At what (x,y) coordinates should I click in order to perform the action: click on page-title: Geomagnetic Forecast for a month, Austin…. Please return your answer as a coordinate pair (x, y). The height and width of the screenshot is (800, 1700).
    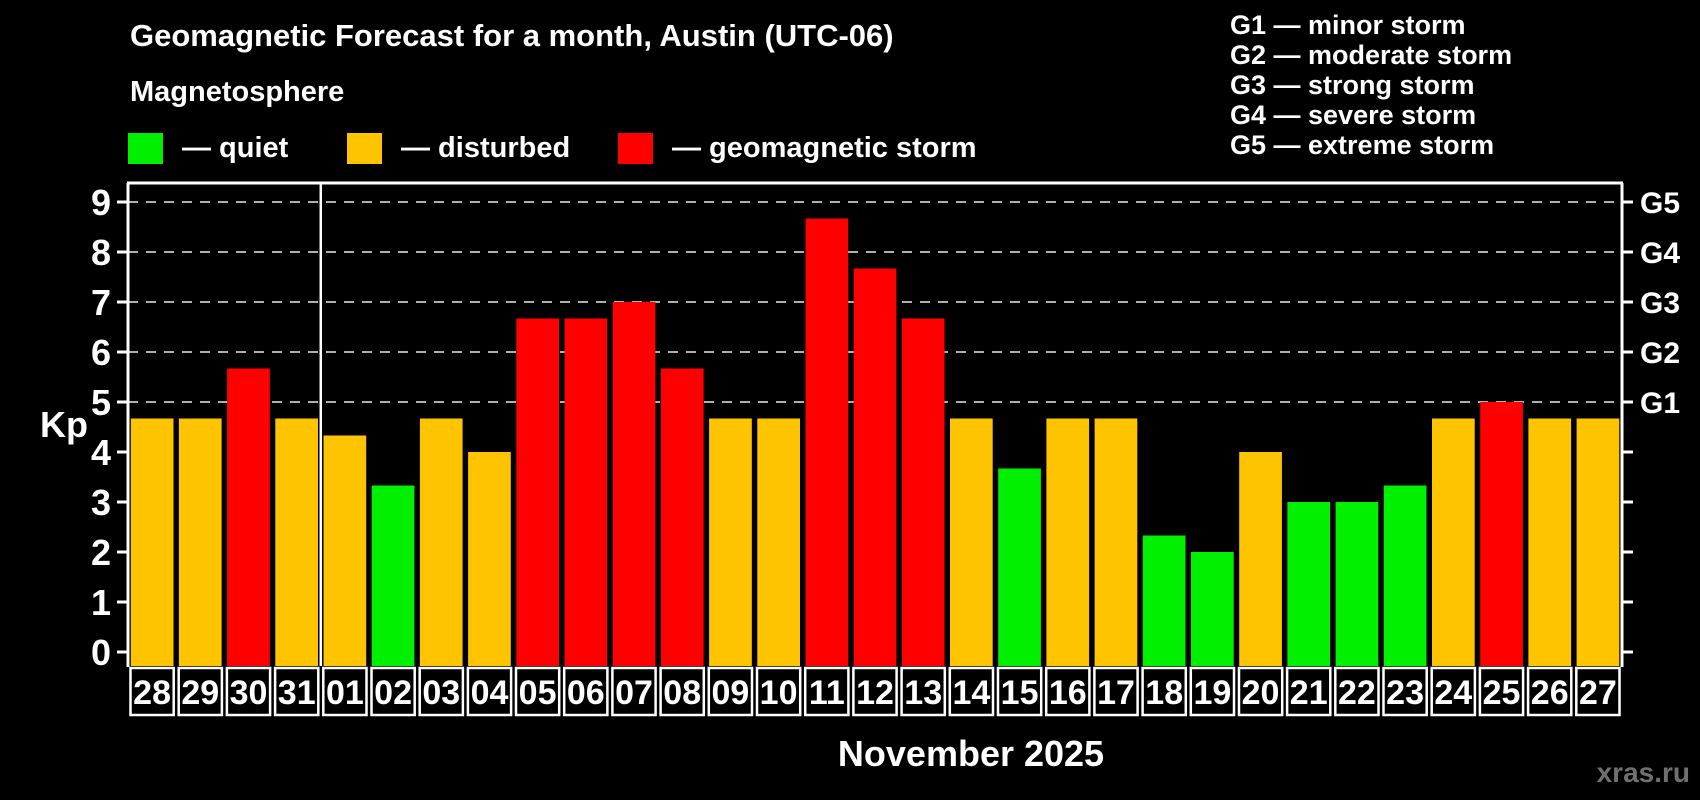
    Looking at the image, I should click on (512, 35).